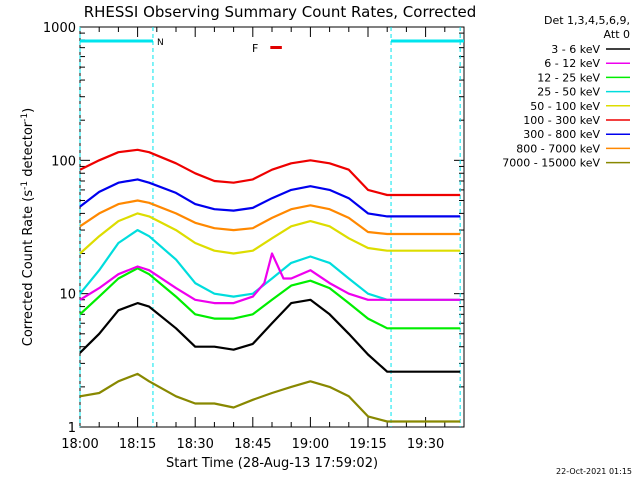  I want to click on flare-marker: F, so click(267, 48).